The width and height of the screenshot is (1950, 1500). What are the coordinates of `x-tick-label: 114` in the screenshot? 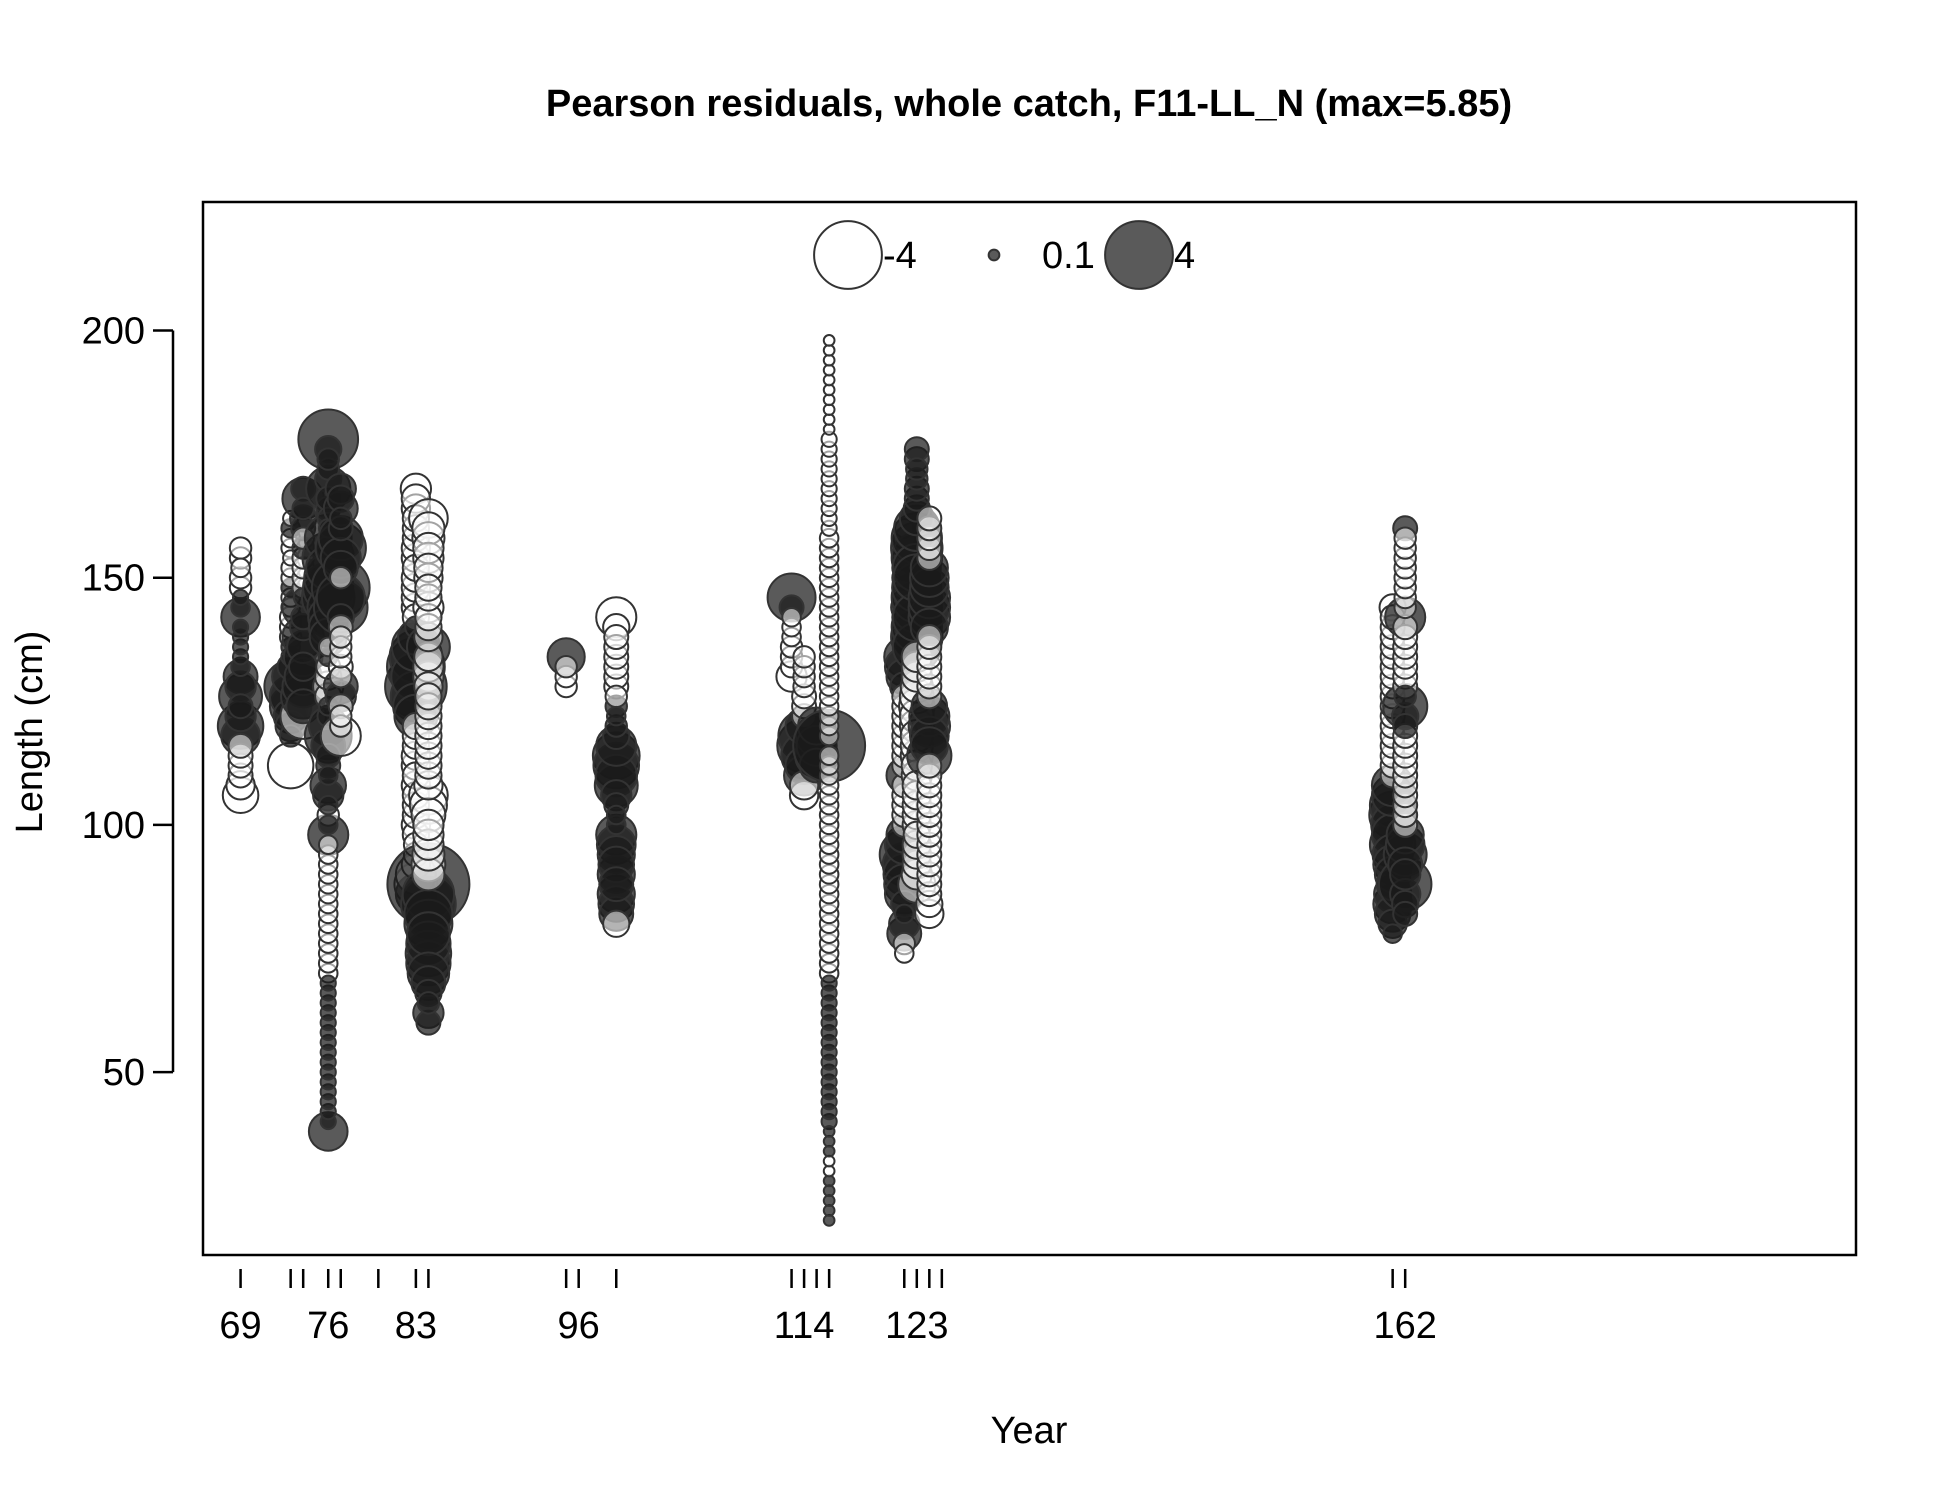 It's located at (804, 1326).